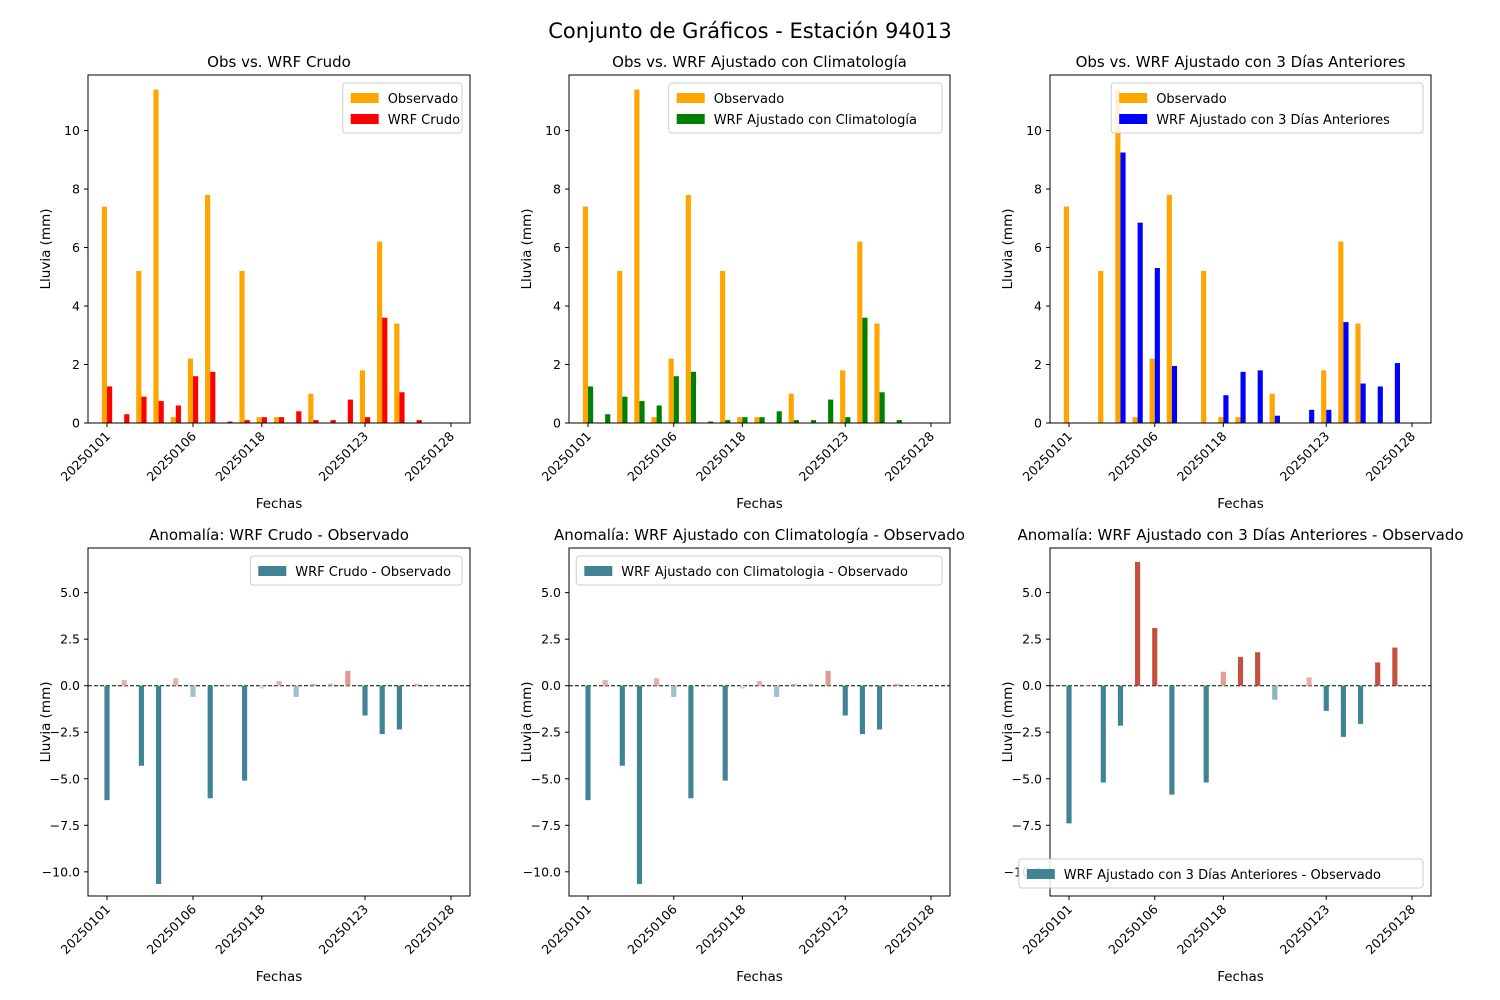  What do you see at coordinates (1008, 249) in the screenshot?
I see `y-axis-label: Lluvia (mm)` at bounding box center [1008, 249].